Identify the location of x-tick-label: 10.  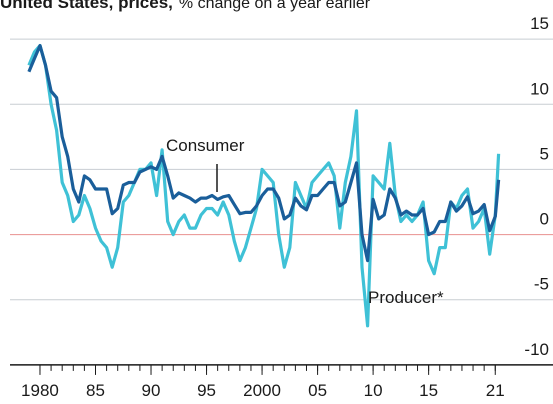
(373, 390).